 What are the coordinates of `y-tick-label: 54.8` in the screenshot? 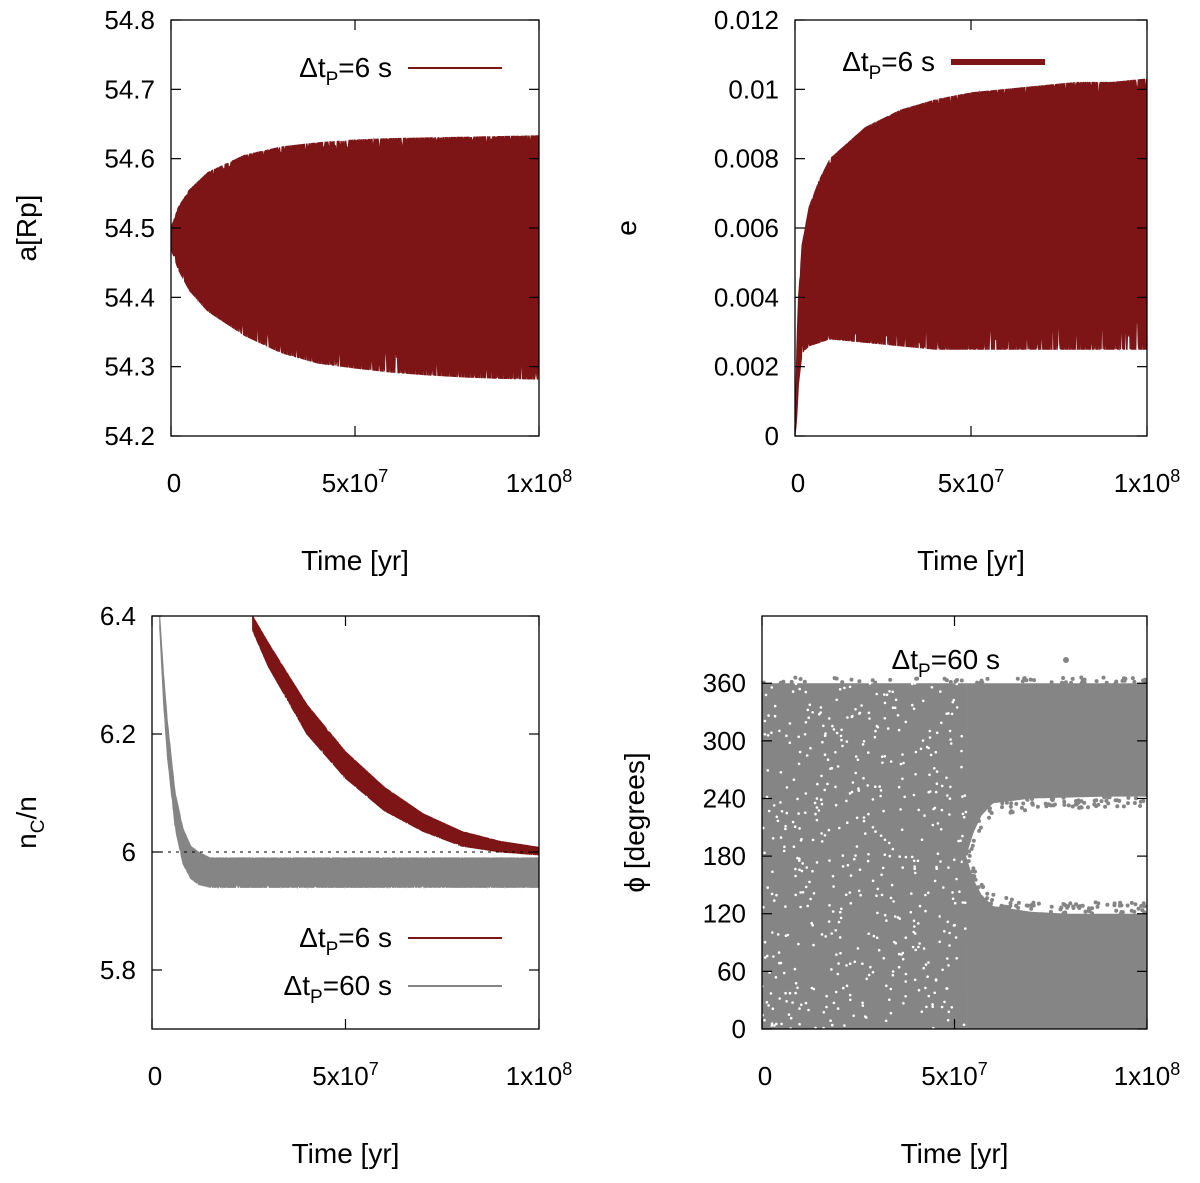 It's located at (129, 20).